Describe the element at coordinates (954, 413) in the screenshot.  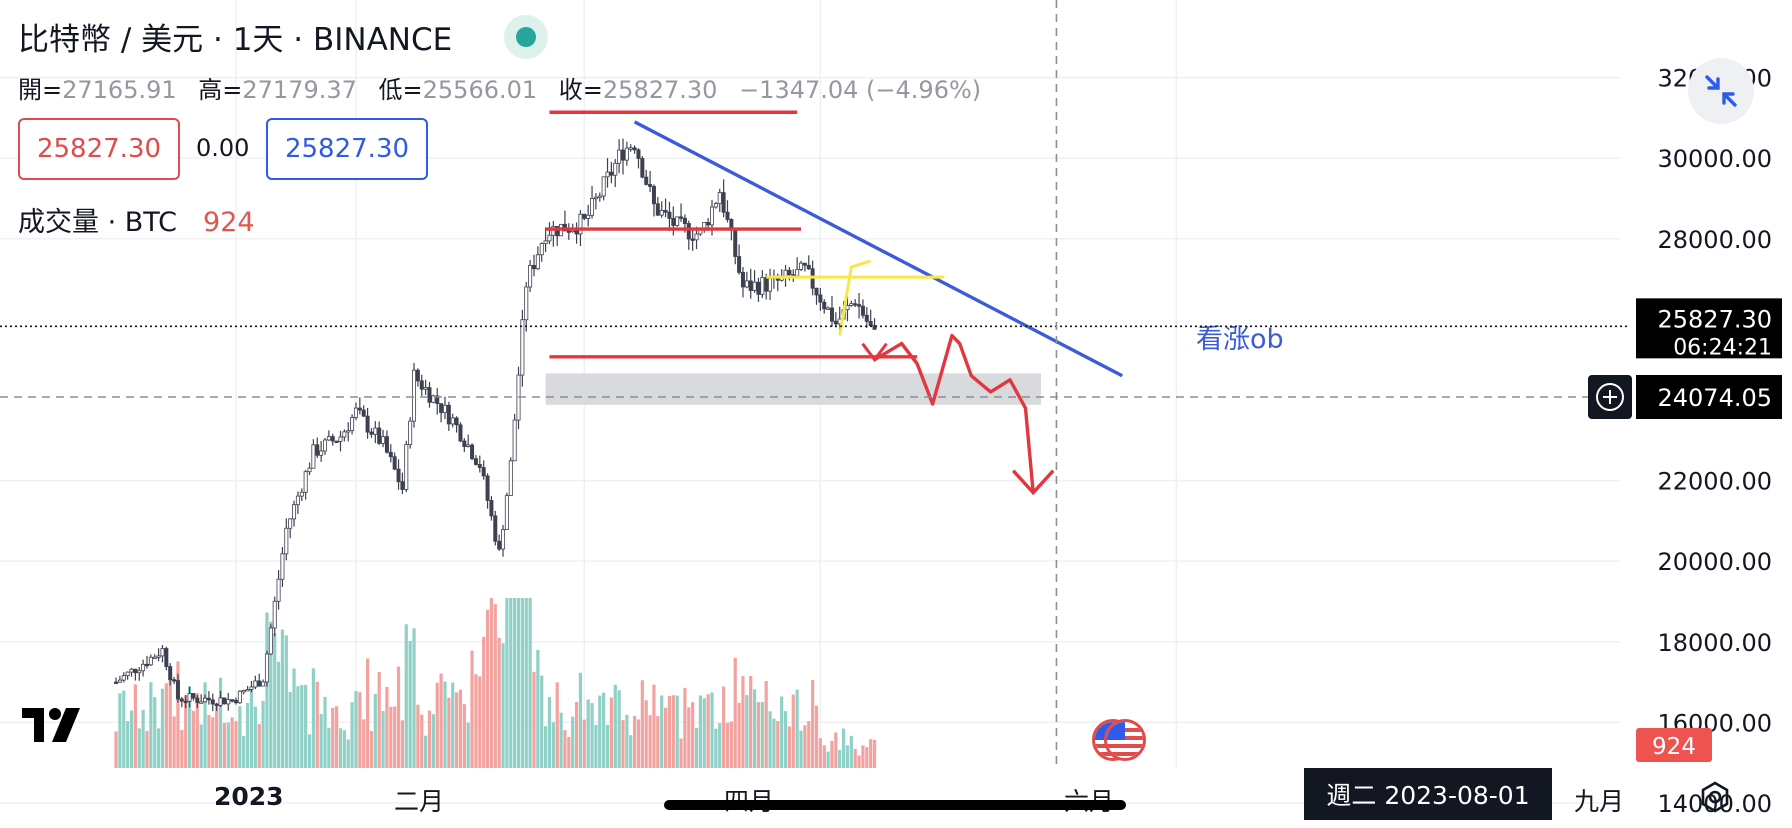
I see `forecast-path-drawing` at that location.